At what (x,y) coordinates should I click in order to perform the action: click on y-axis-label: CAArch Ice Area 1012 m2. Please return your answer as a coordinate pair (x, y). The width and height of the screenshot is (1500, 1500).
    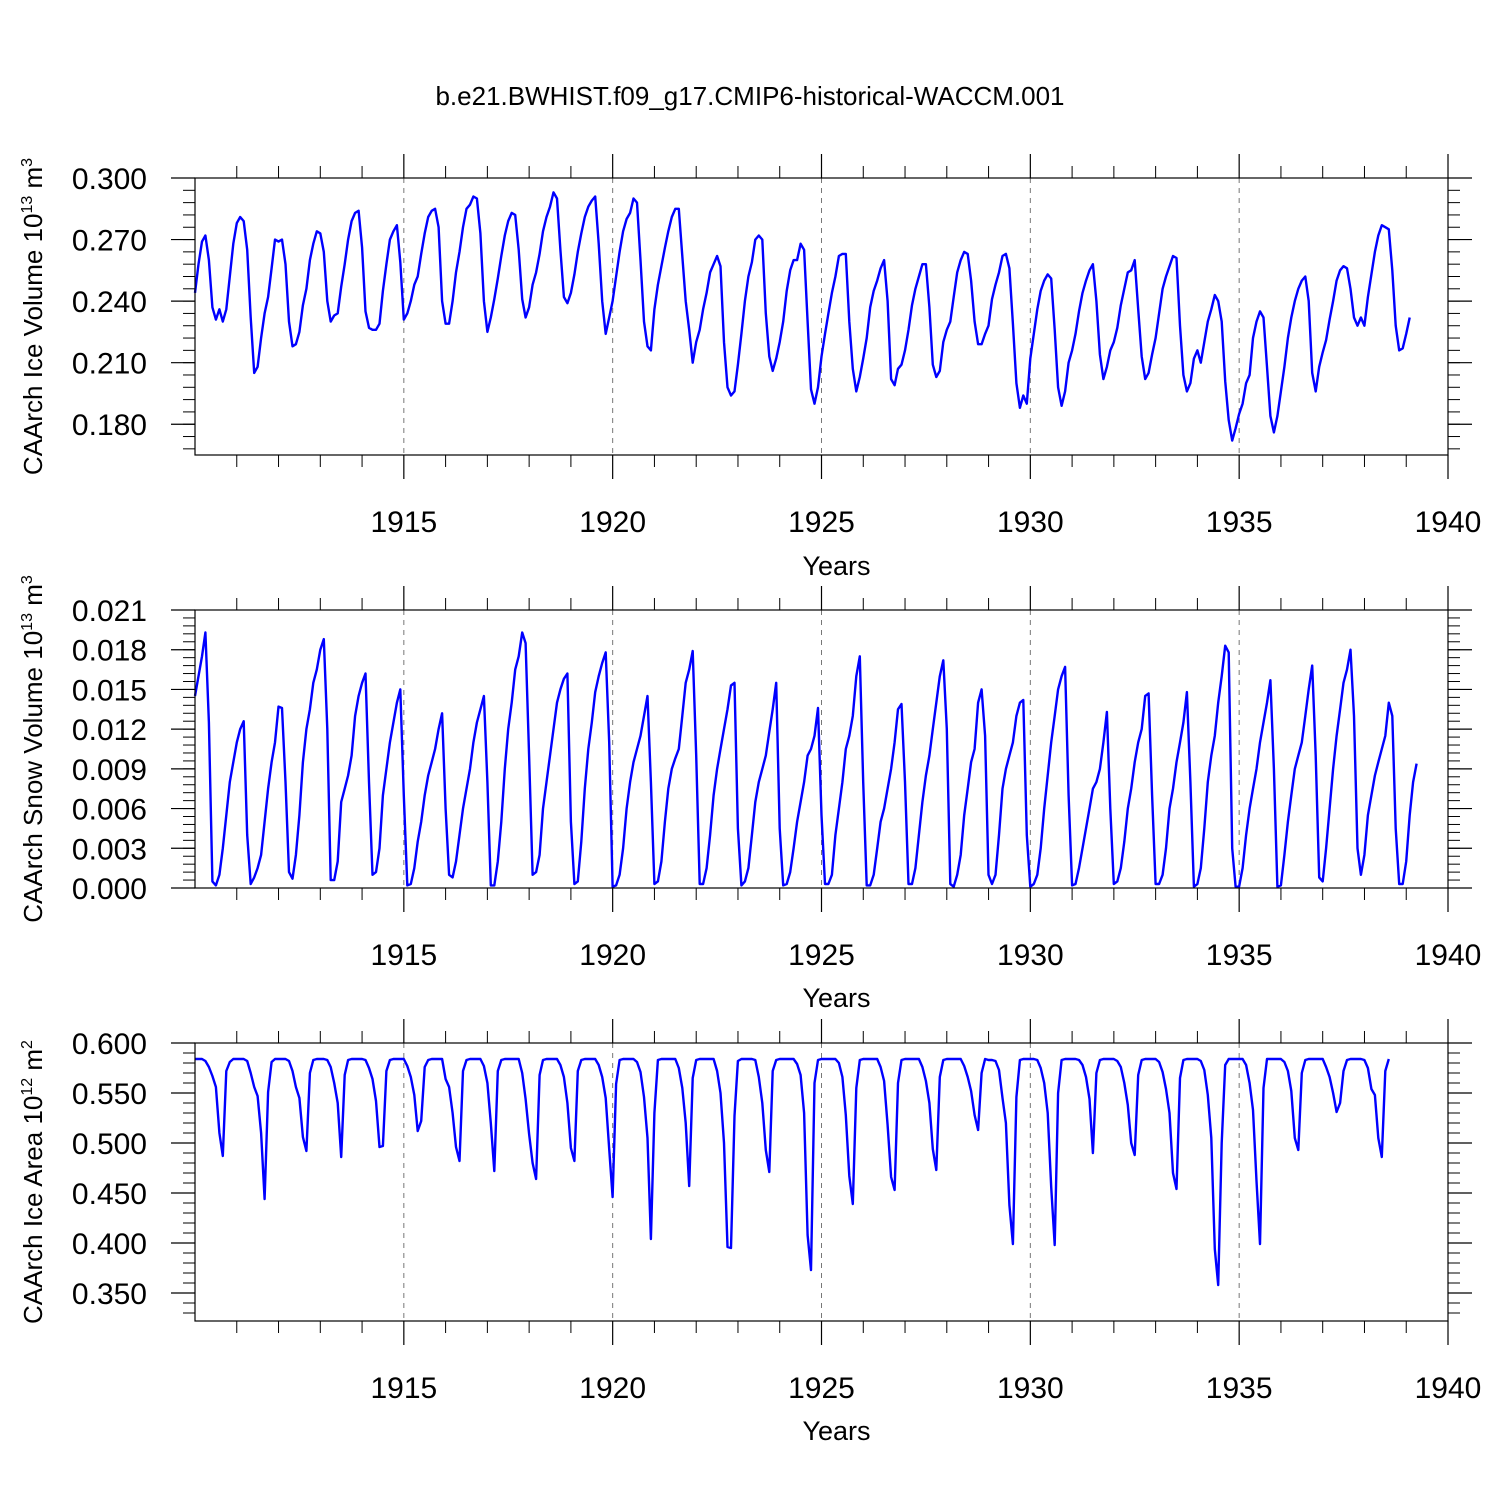
    Looking at the image, I should click on (33, 1182).